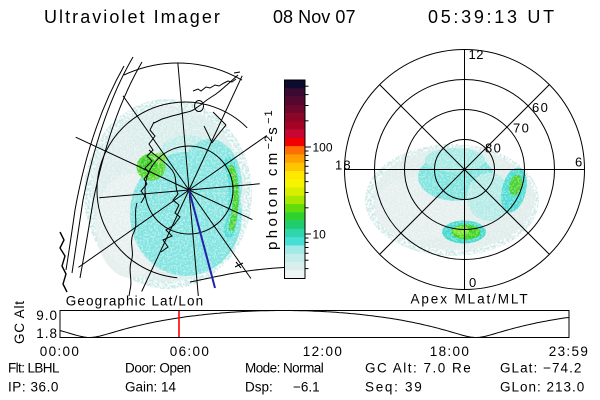  What do you see at coordinates (418, 368) in the screenshot?
I see `svg-text: GC Alt: 7.0 Re` at bounding box center [418, 368].